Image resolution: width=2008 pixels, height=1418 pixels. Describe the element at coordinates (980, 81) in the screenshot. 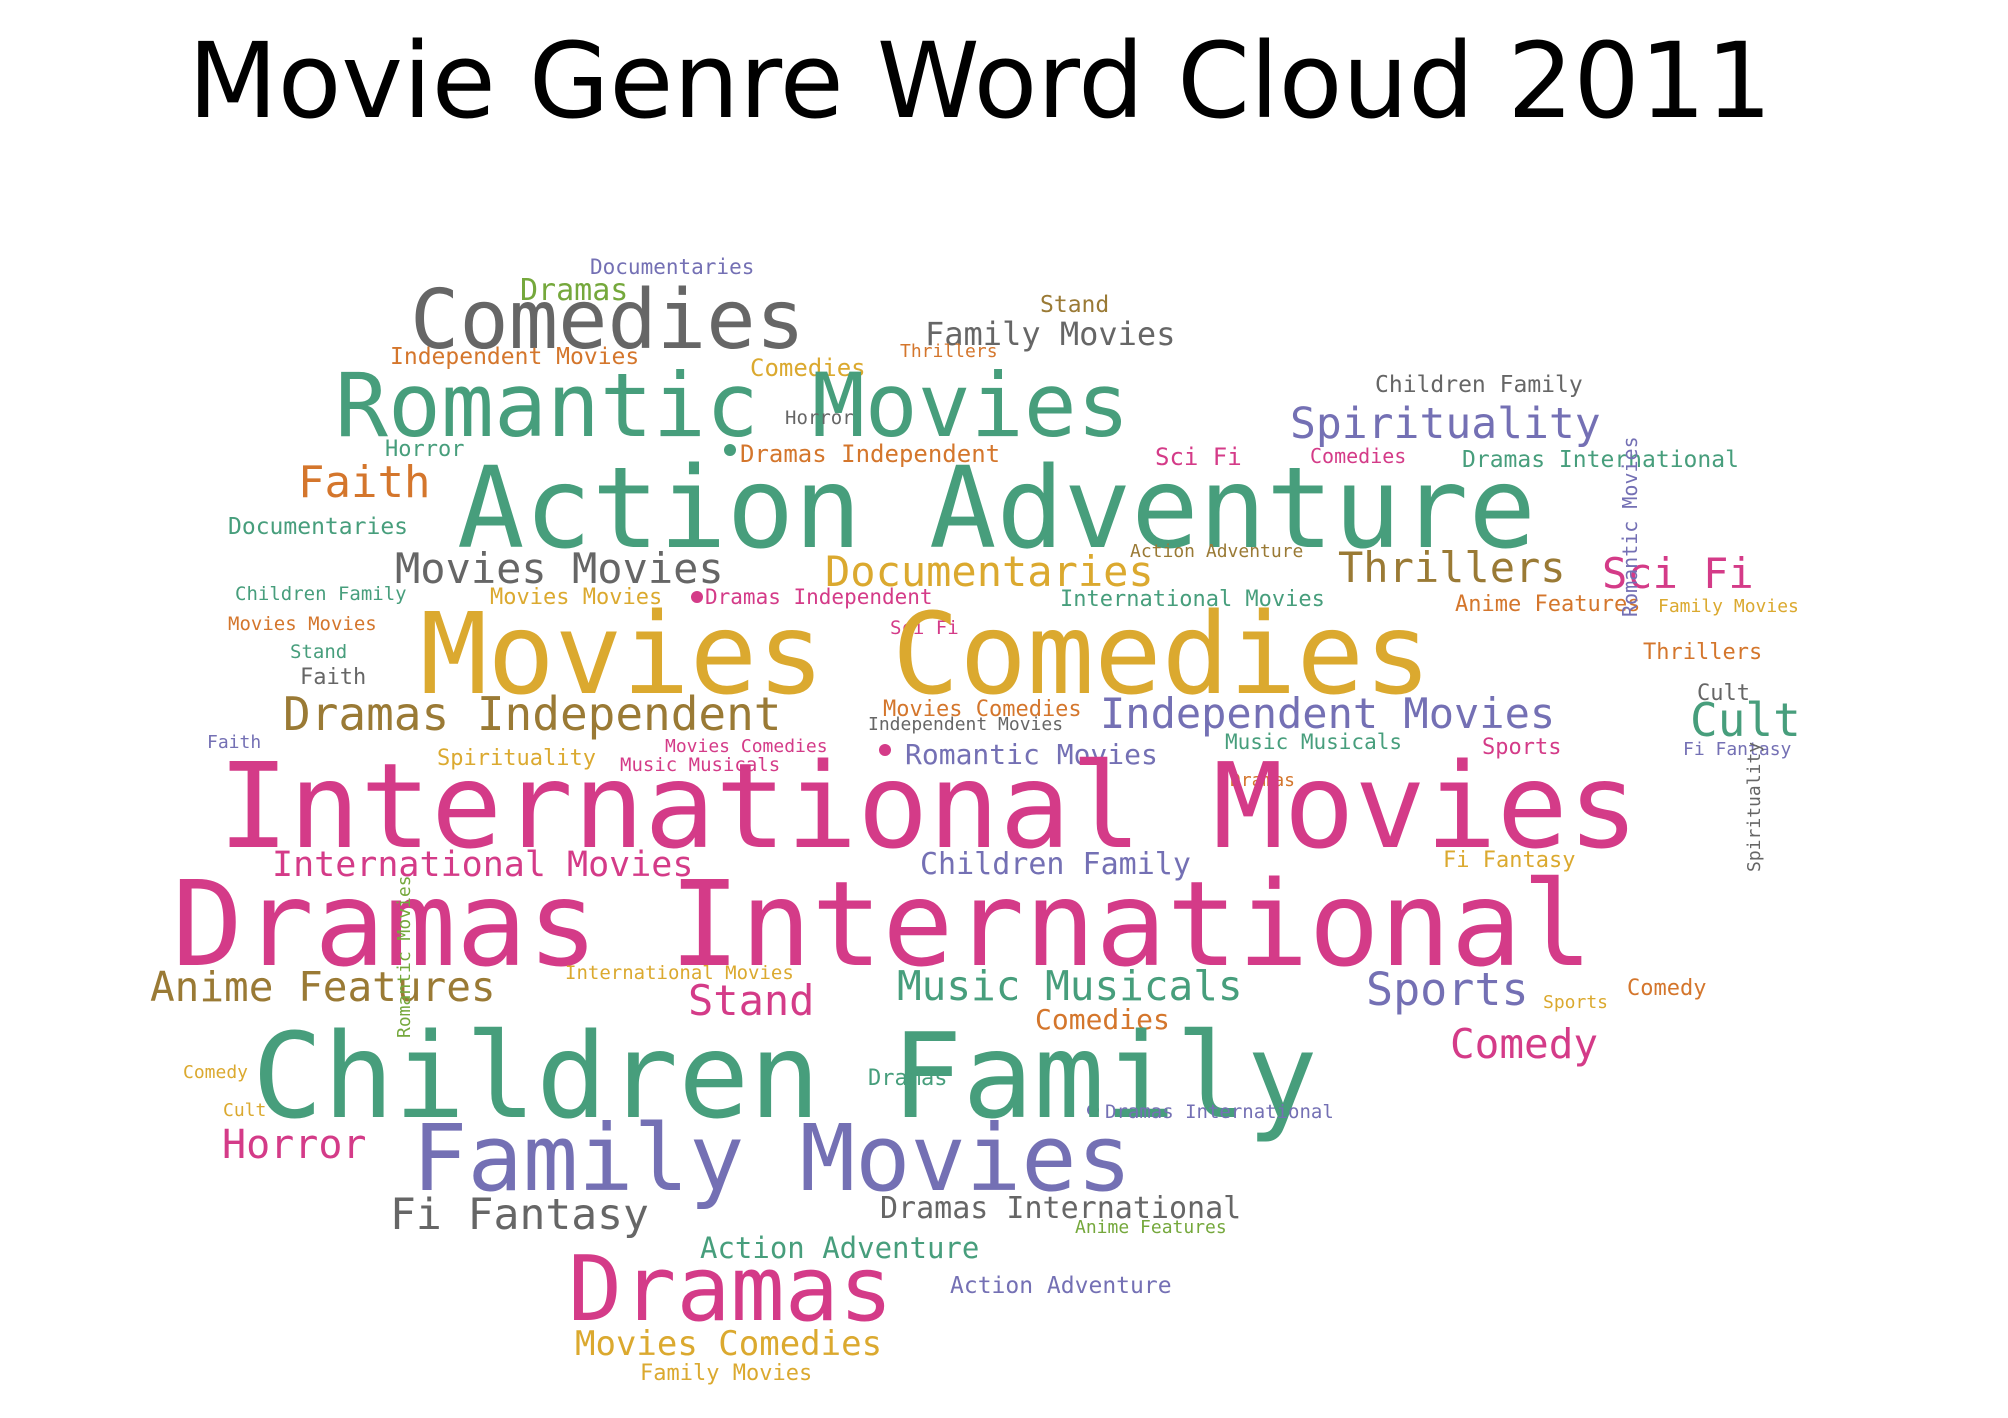

I see `chart-title: Movie Genre Word Cloud 2011` at that location.